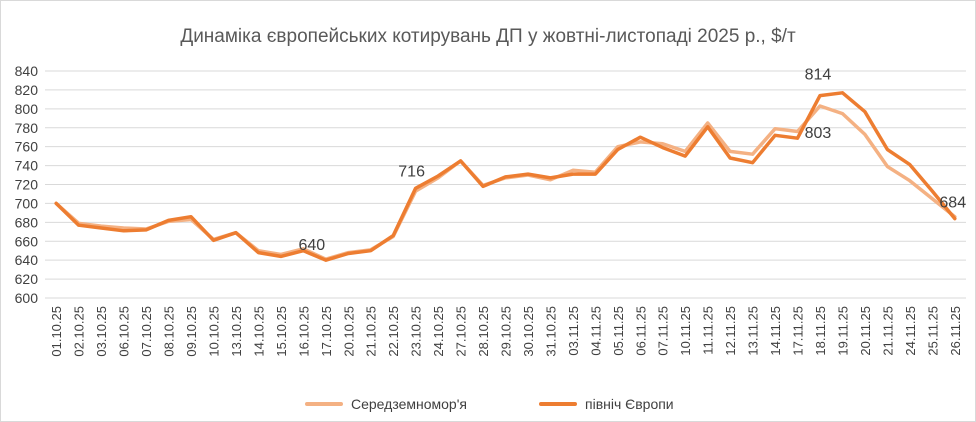 Image resolution: width=976 pixels, height=422 pixels. What do you see at coordinates (753, 331) in the screenshot?
I see `x-tick-label: 13.11.25` at bounding box center [753, 331].